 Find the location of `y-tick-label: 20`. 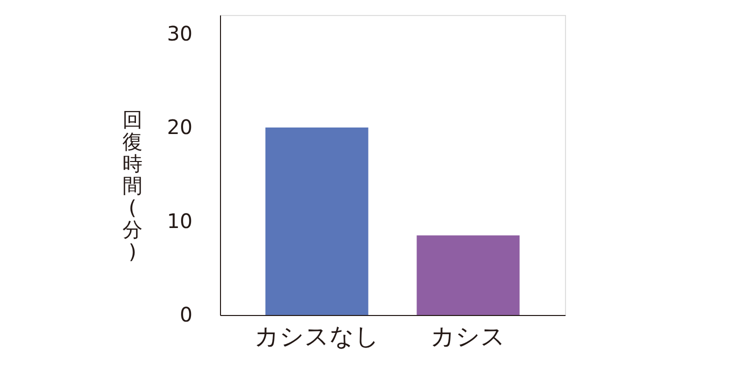

y-tick-label: 20 is located at coordinates (179, 127).